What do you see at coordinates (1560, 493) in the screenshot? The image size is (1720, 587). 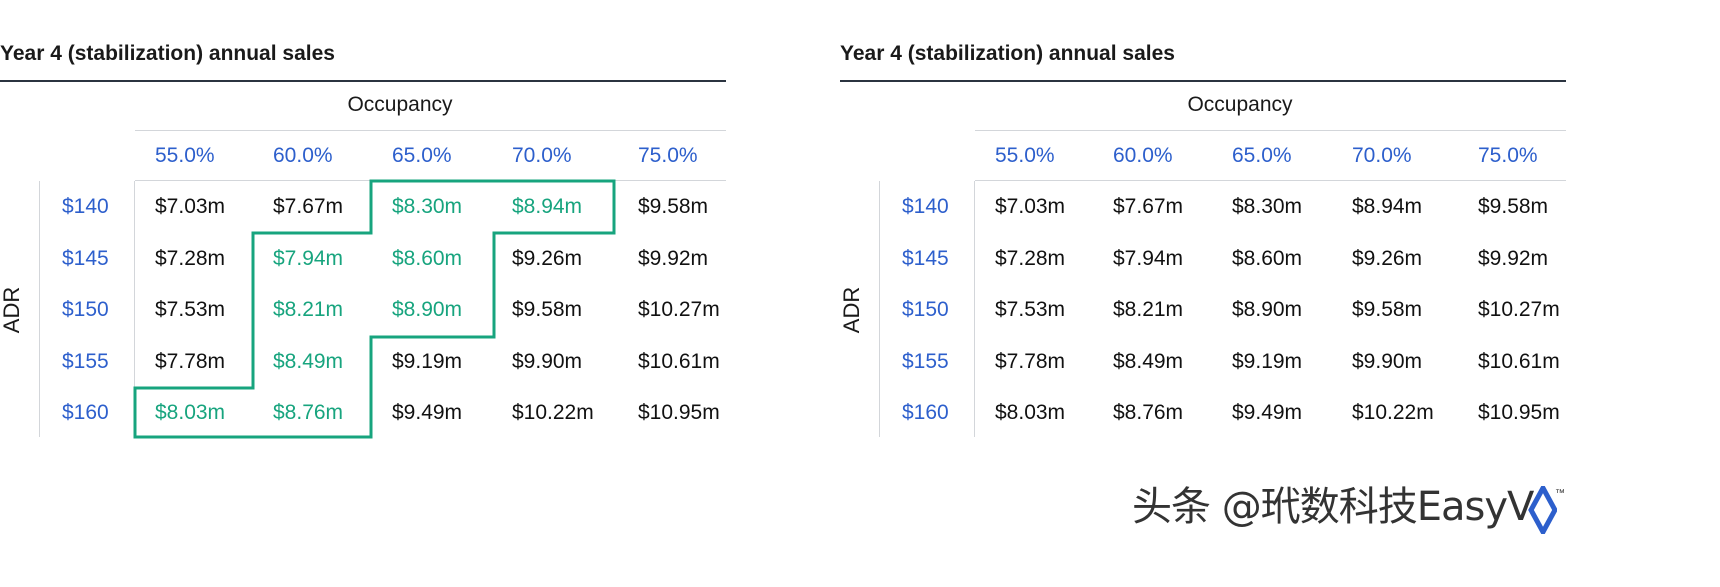 I see `trademark-symbol: ™` at bounding box center [1560, 493].